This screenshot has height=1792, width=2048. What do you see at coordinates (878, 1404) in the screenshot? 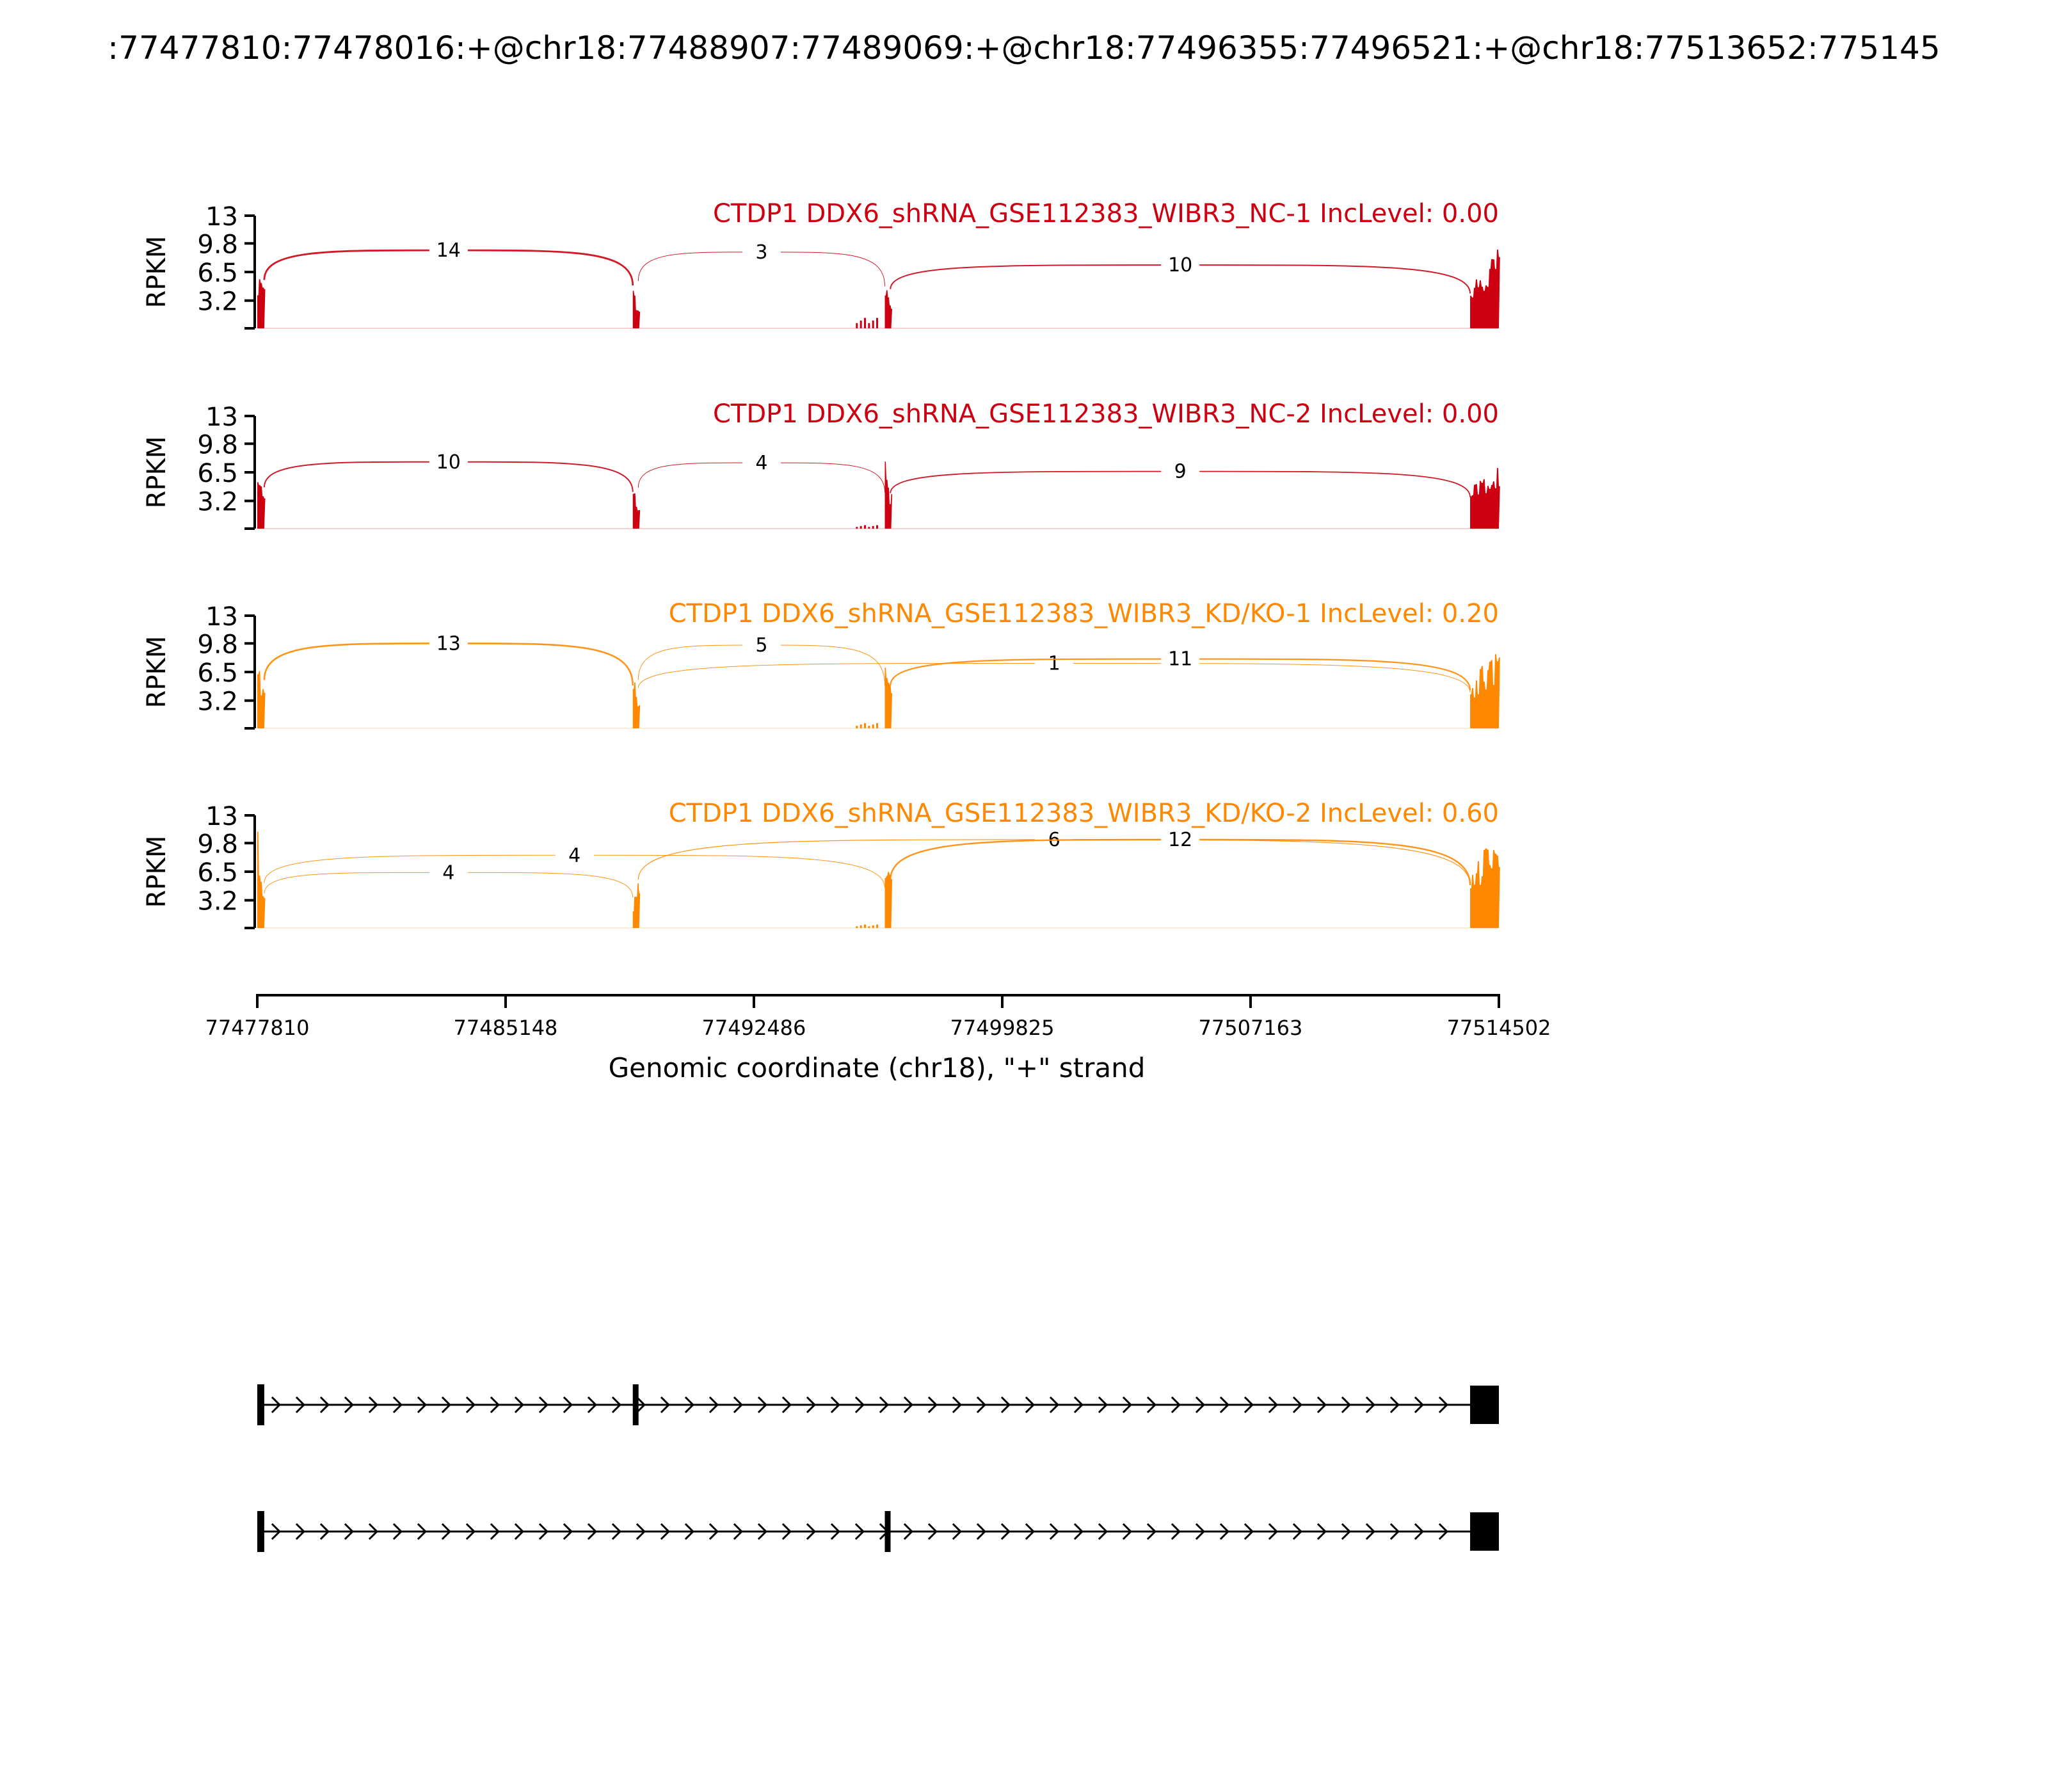
I see `isoform-model` at bounding box center [878, 1404].